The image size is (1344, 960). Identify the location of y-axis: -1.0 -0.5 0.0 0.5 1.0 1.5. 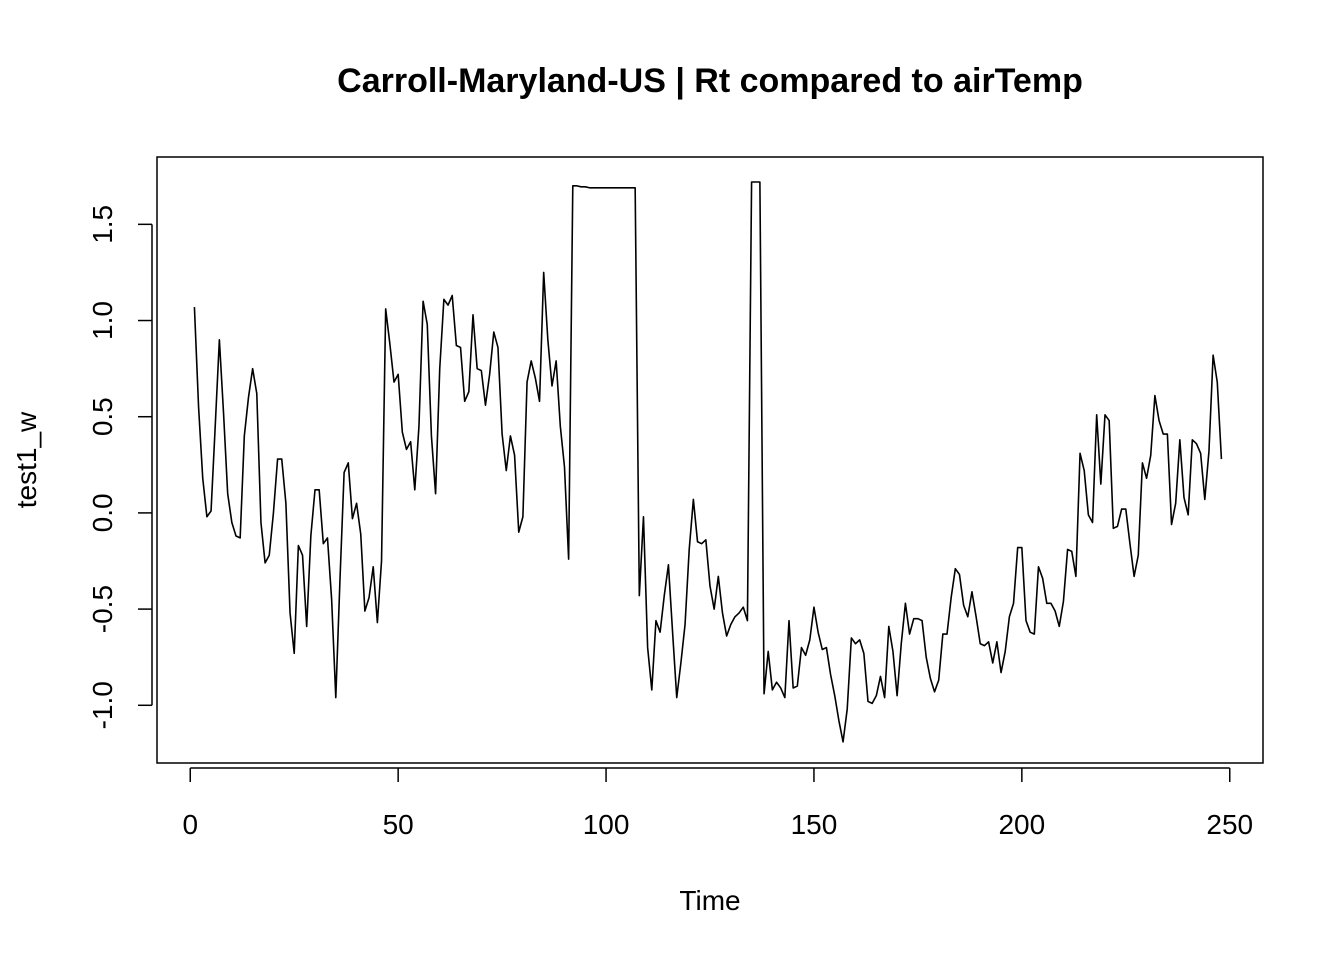
(120, 467).